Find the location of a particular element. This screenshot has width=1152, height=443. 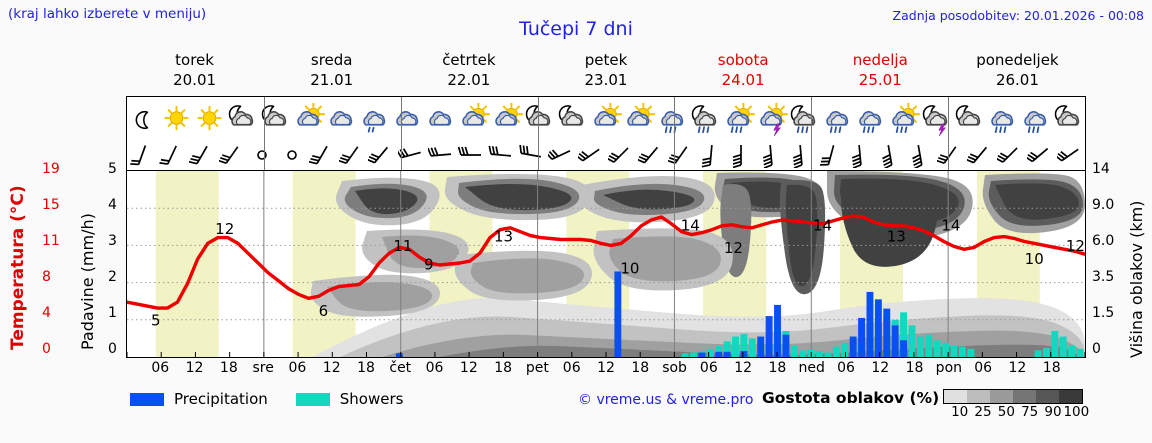

weather-icon-cloud-rain is located at coordinates (1002, 119).